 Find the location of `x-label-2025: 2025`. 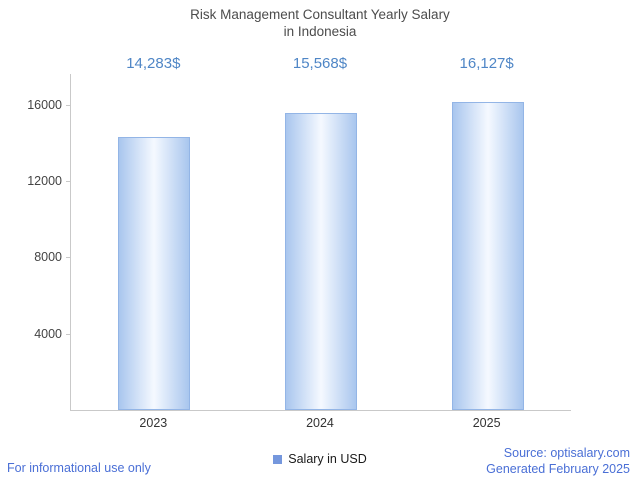

x-label-2025: 2025 is located at coordinates (486, 423).